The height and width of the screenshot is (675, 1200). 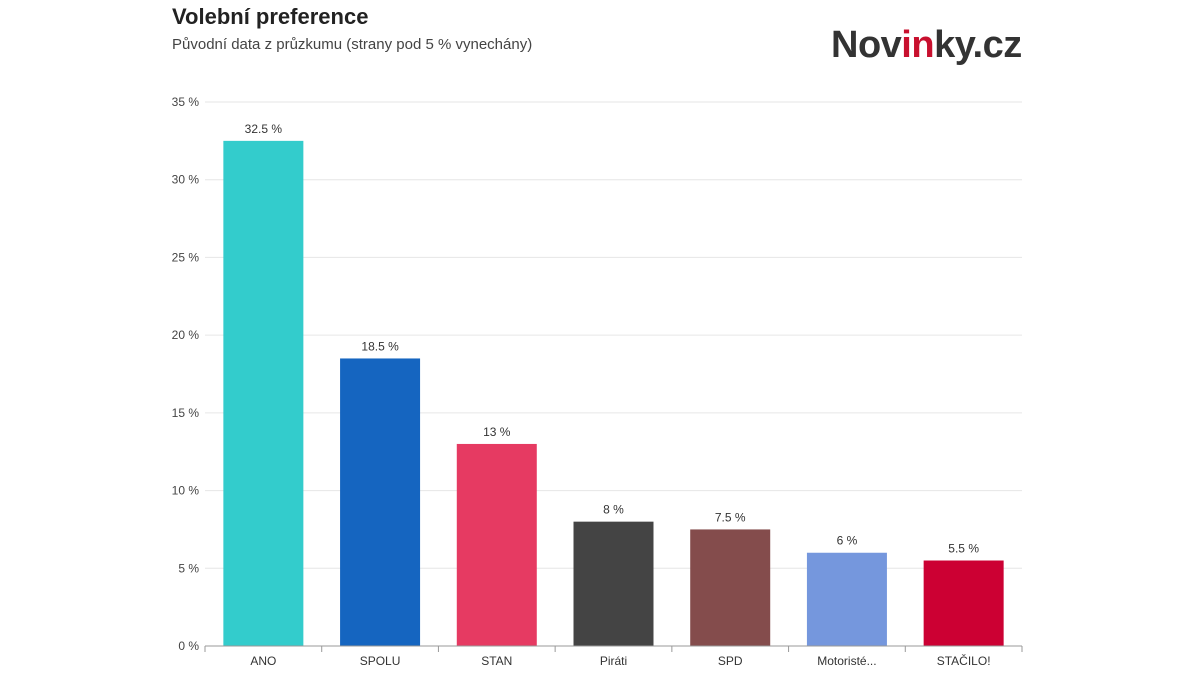 I want to click on y-tick-label: 30 %, so click(x=186, y=180).